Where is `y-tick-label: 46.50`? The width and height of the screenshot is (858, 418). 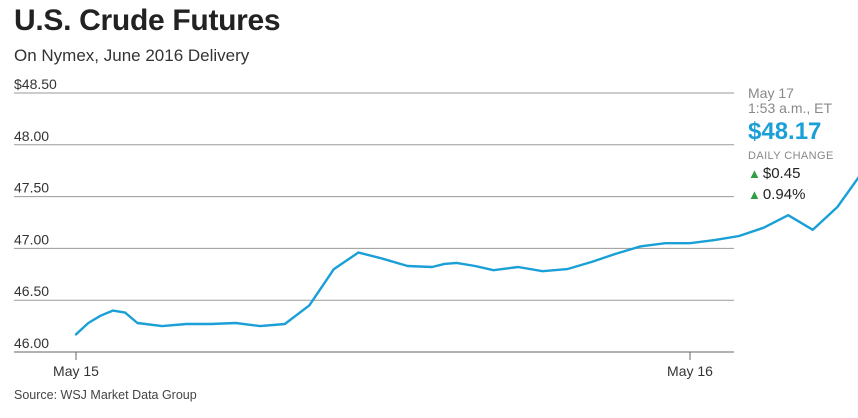
y-tick-label: 46.50 is located at coordinates (31, 291).